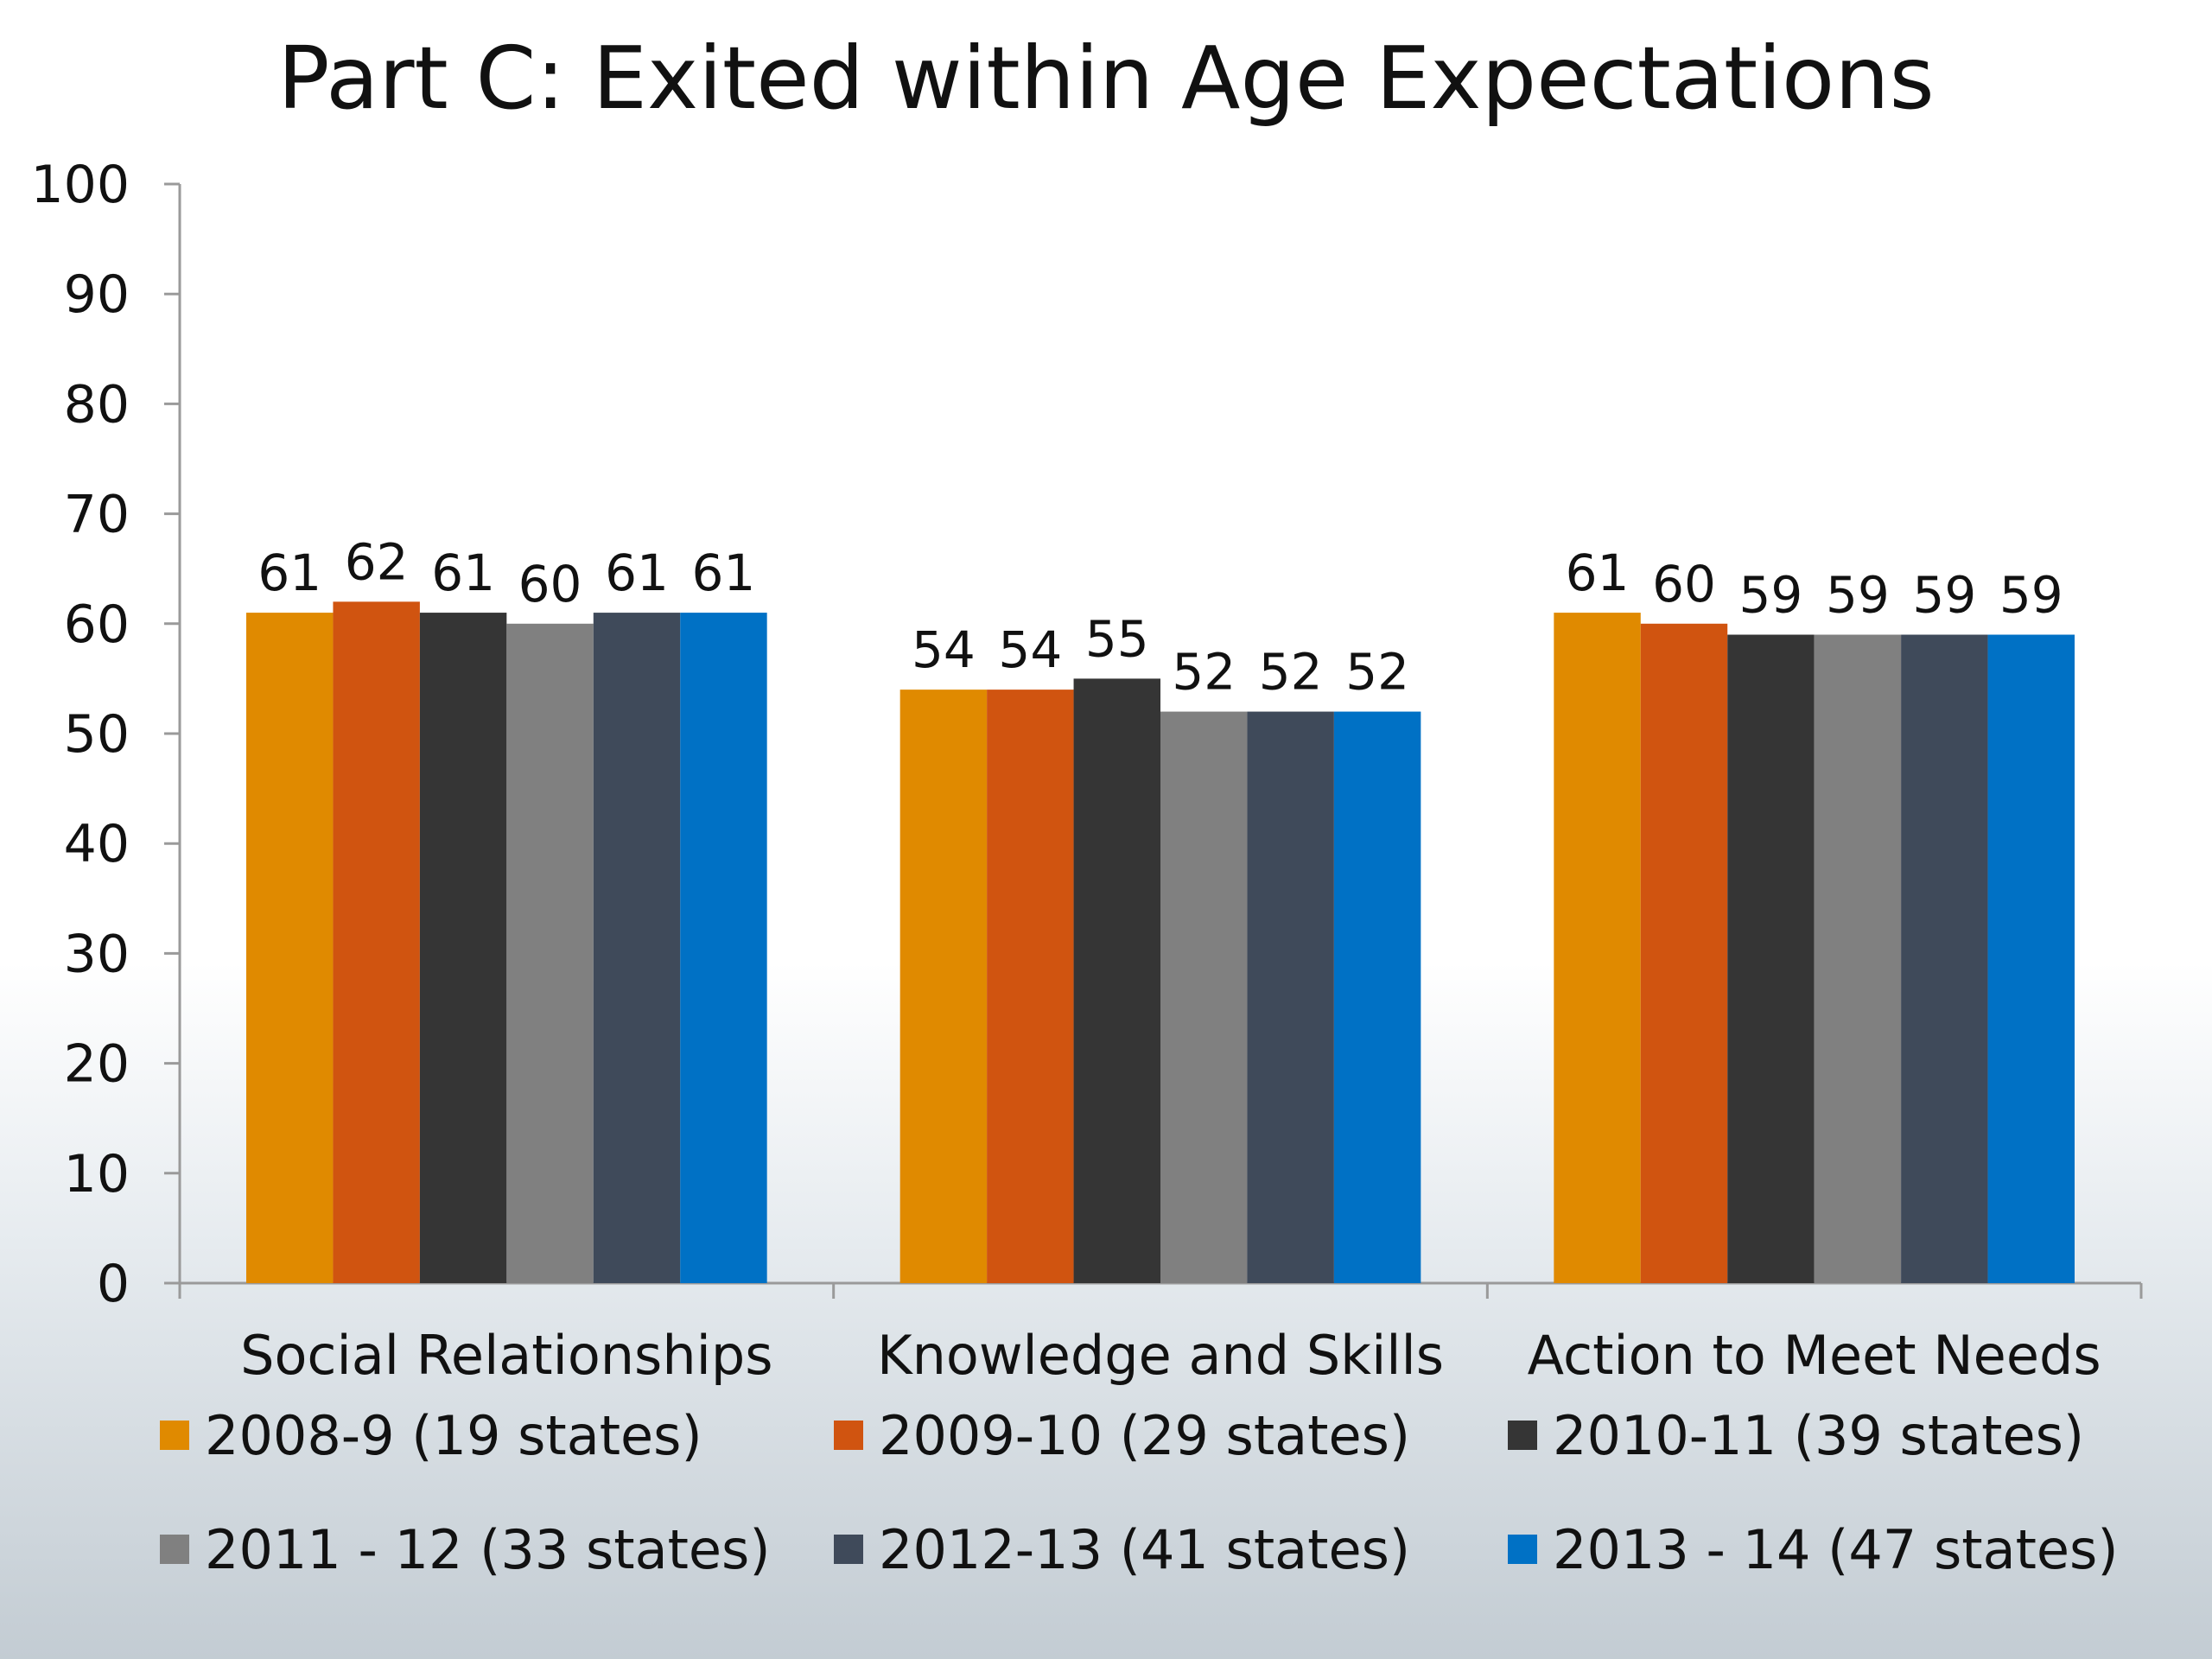 This screenshot has width=2212, height=1659. I want to click on legend-label: 2010-11 (39 states), so click(1819, 1435).